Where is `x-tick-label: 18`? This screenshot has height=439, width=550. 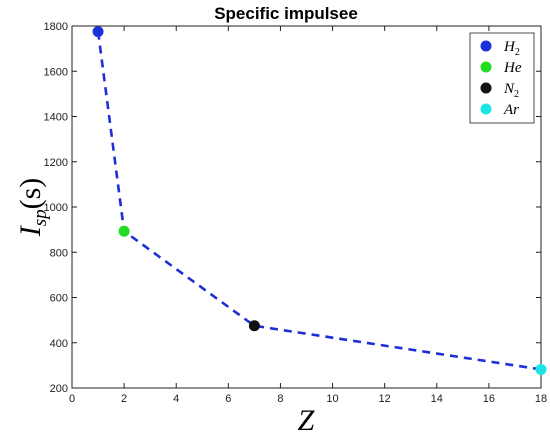
x-tick-label: 18 is located at coordinates (541, 399).